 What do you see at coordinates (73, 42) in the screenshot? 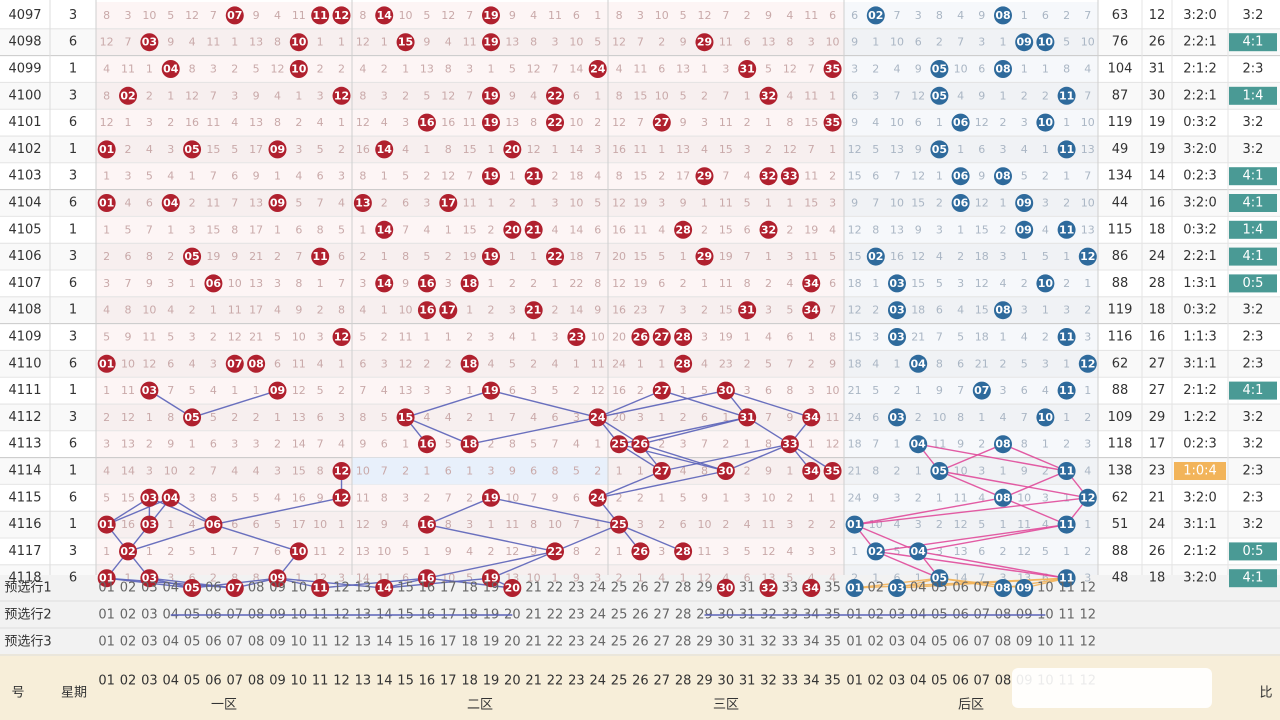
I see `weekday: 6` at bounding box center [73, 42].